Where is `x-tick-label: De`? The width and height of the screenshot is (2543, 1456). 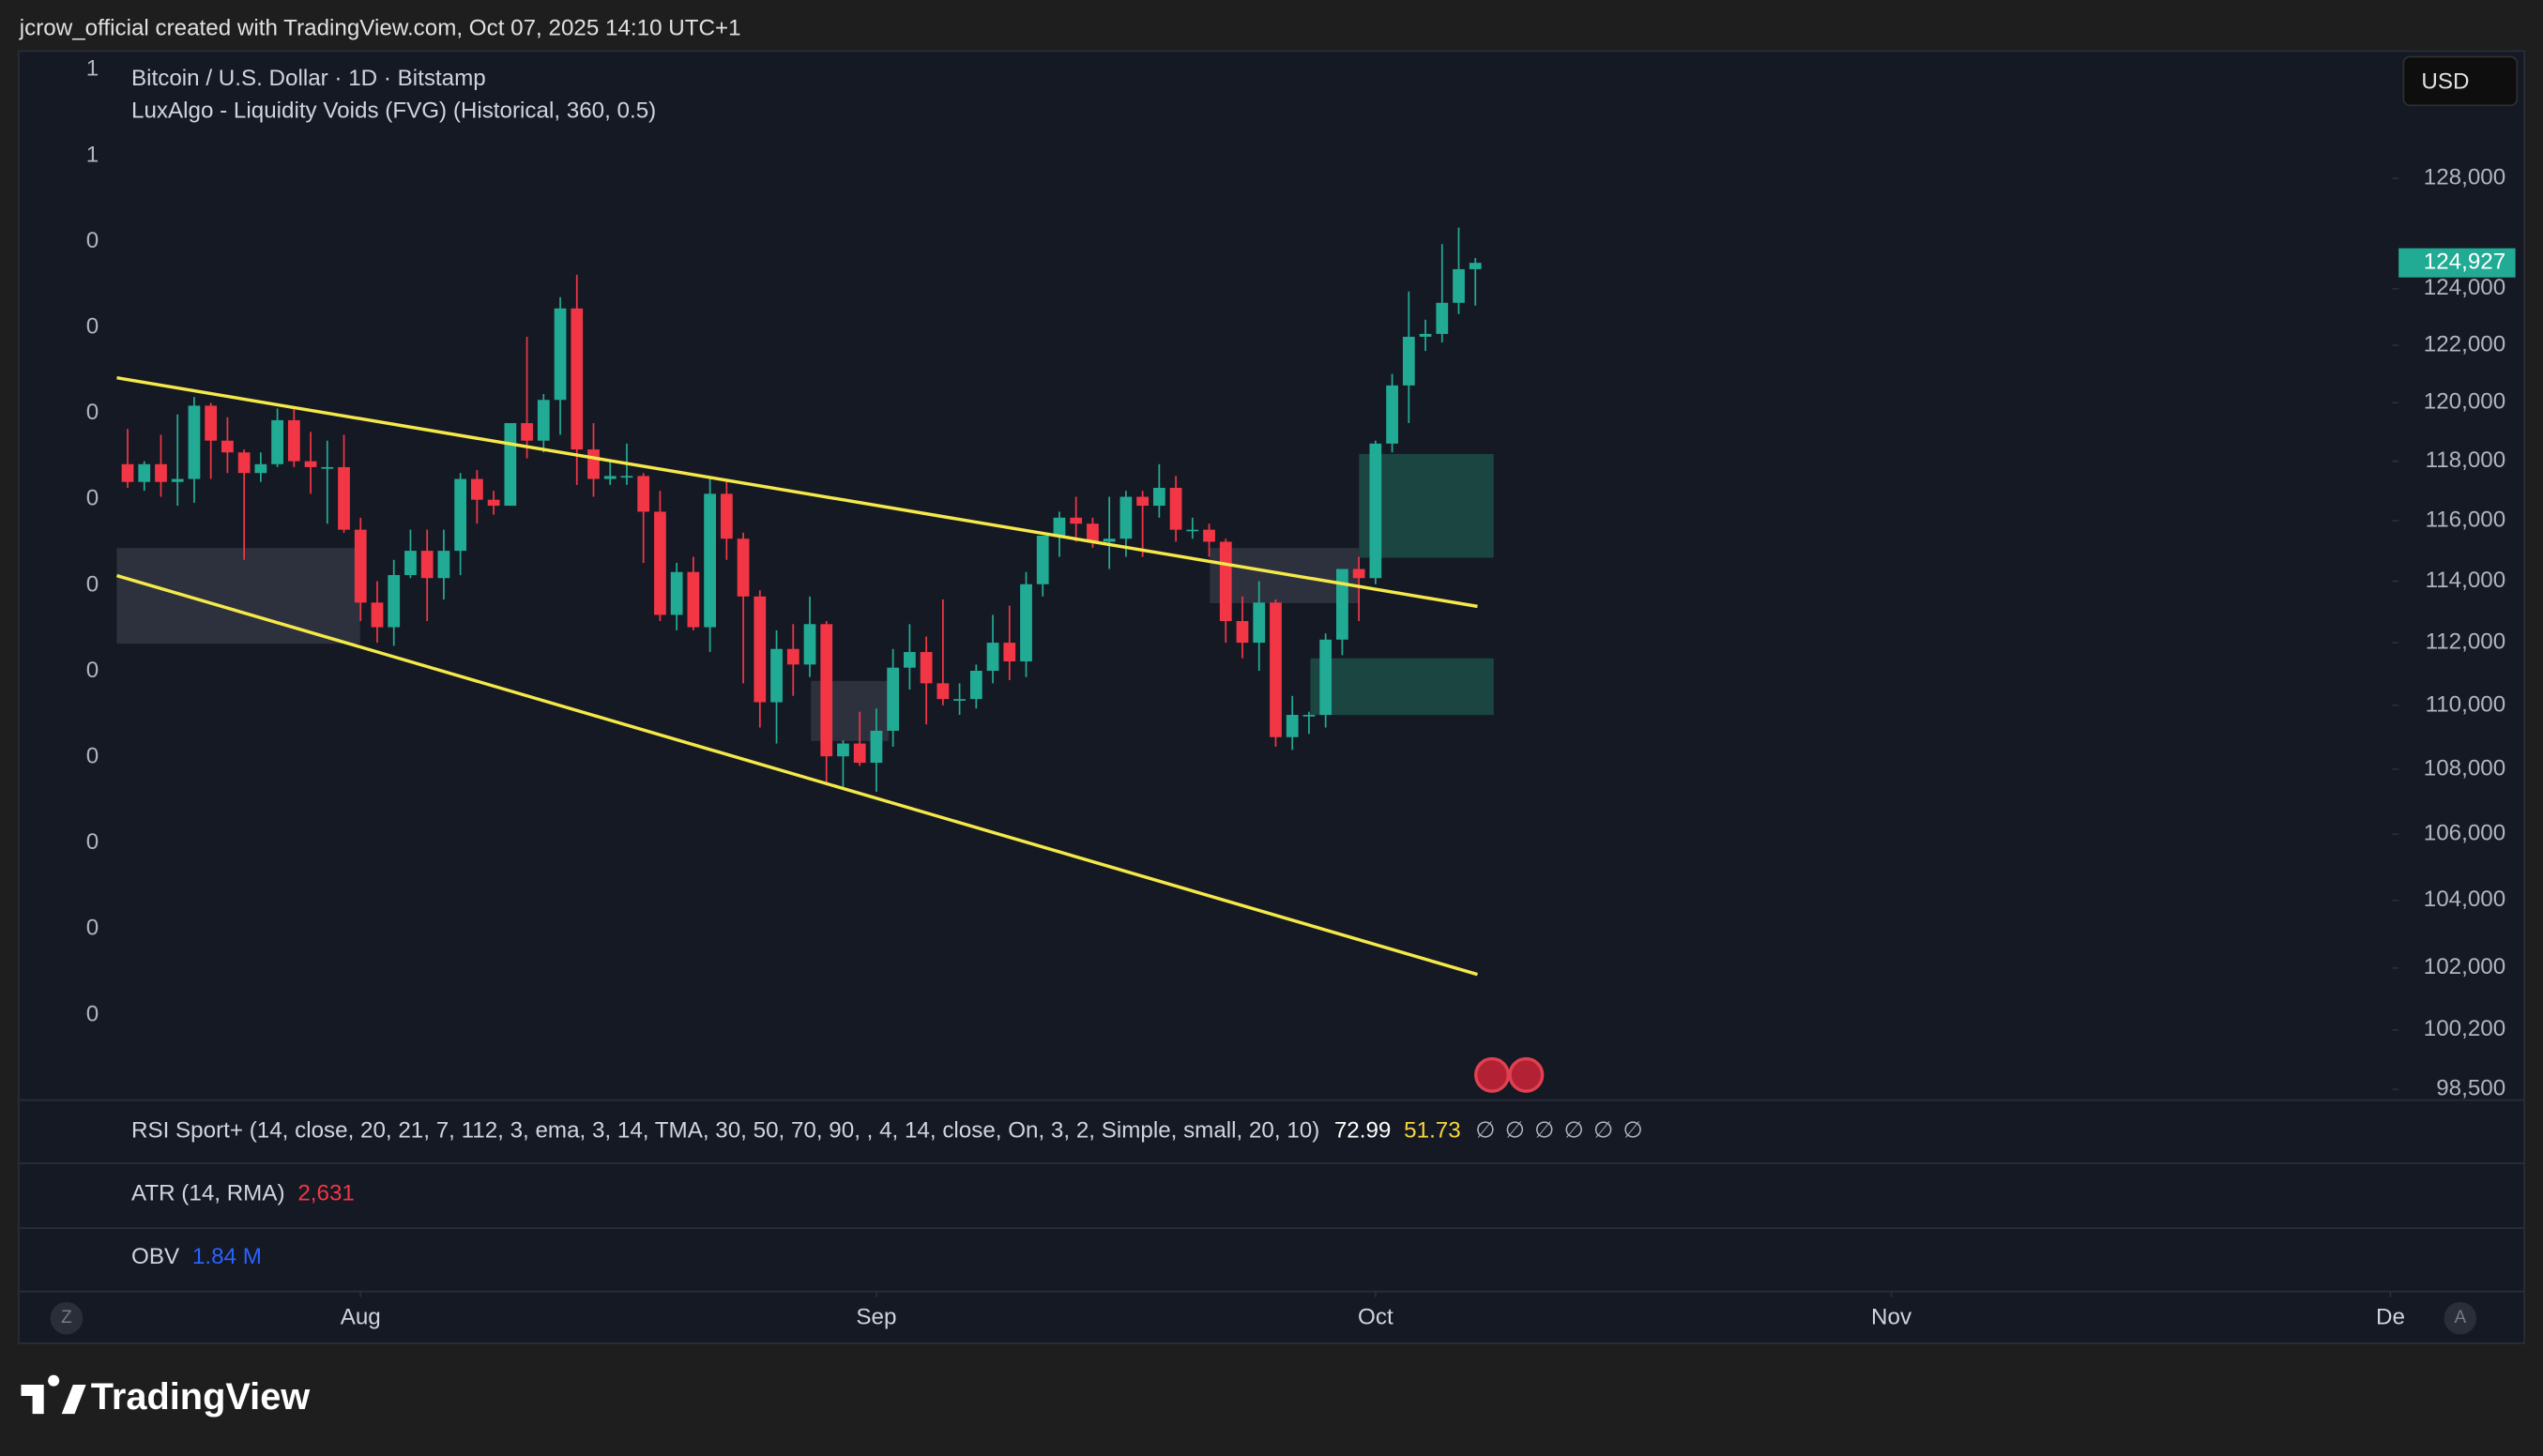
x-tick-label: De is located at coordinates (2390, 1316).